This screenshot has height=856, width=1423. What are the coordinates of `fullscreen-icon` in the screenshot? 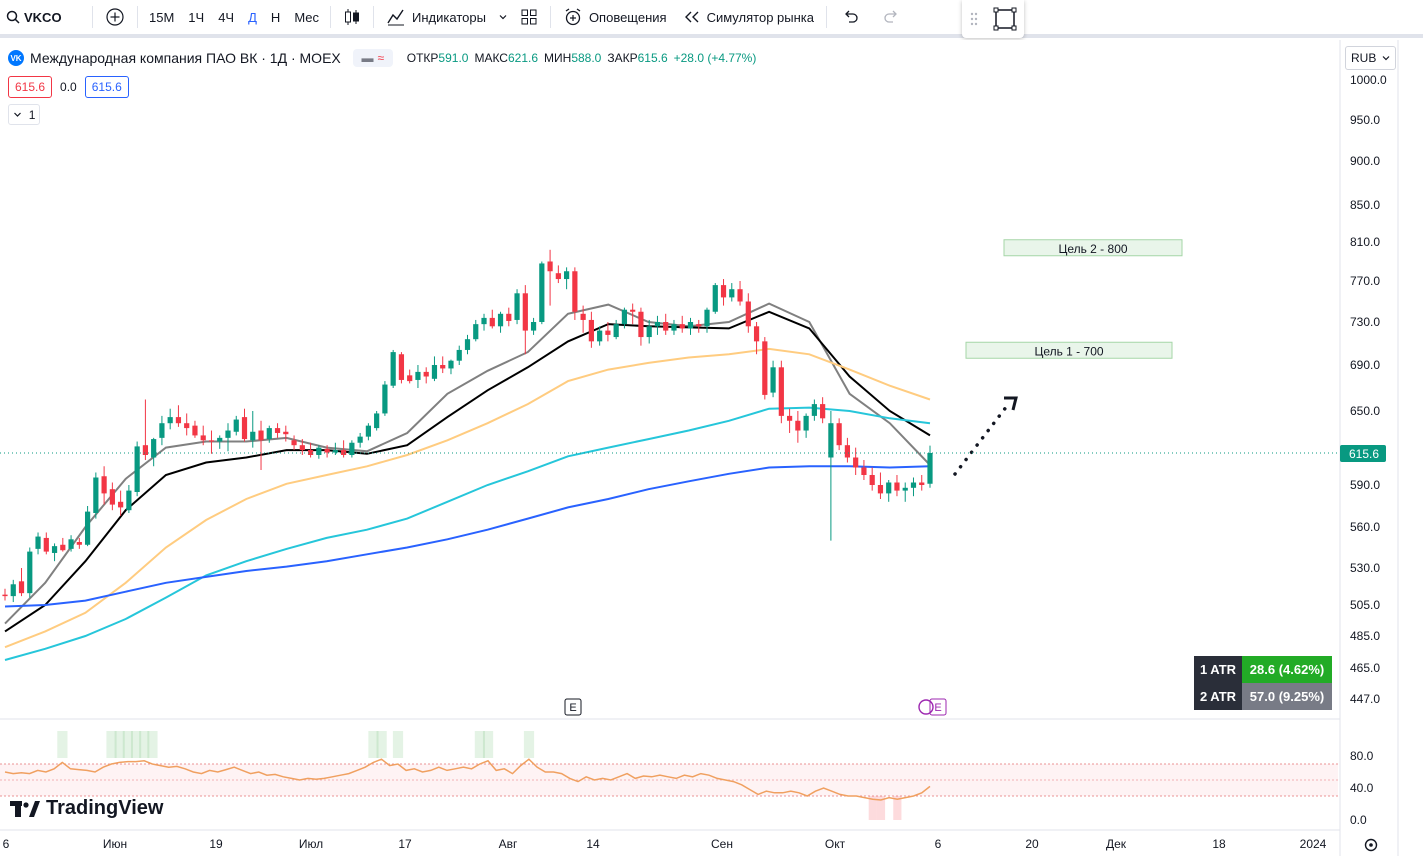 It's located at (1005, 19).